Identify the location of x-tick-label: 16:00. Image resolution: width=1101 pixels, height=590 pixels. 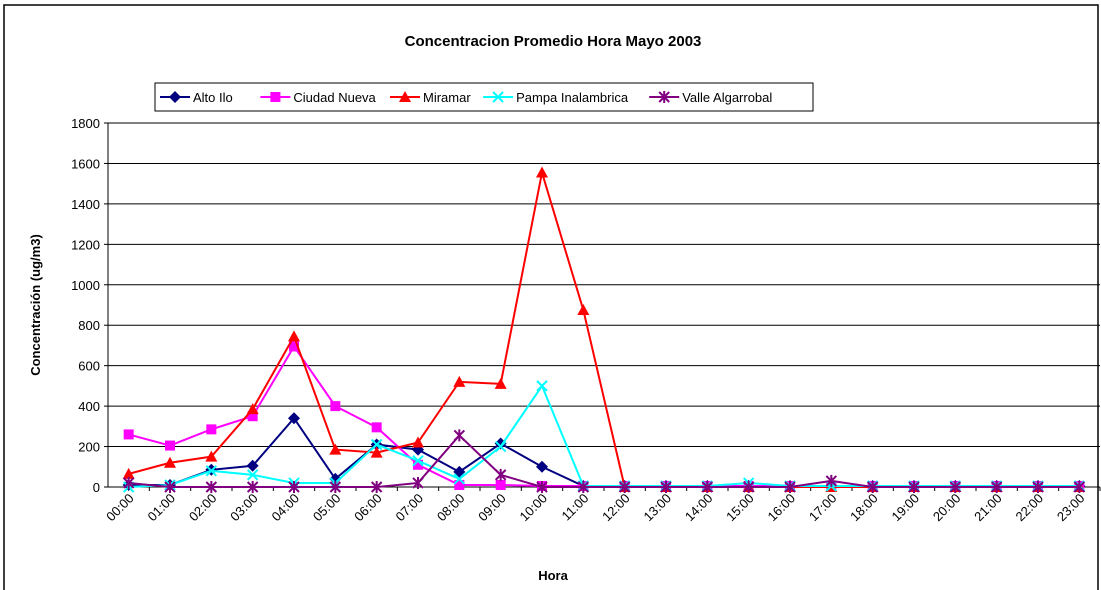
(782, 508).